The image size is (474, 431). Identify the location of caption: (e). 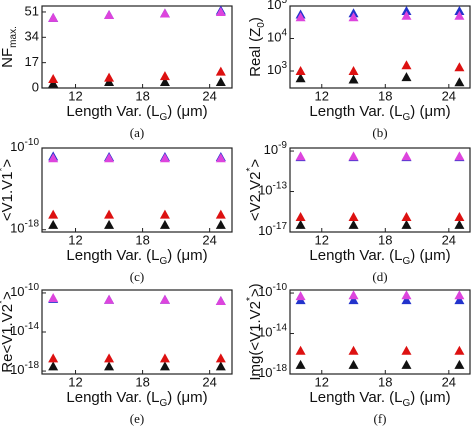
(137, 418).